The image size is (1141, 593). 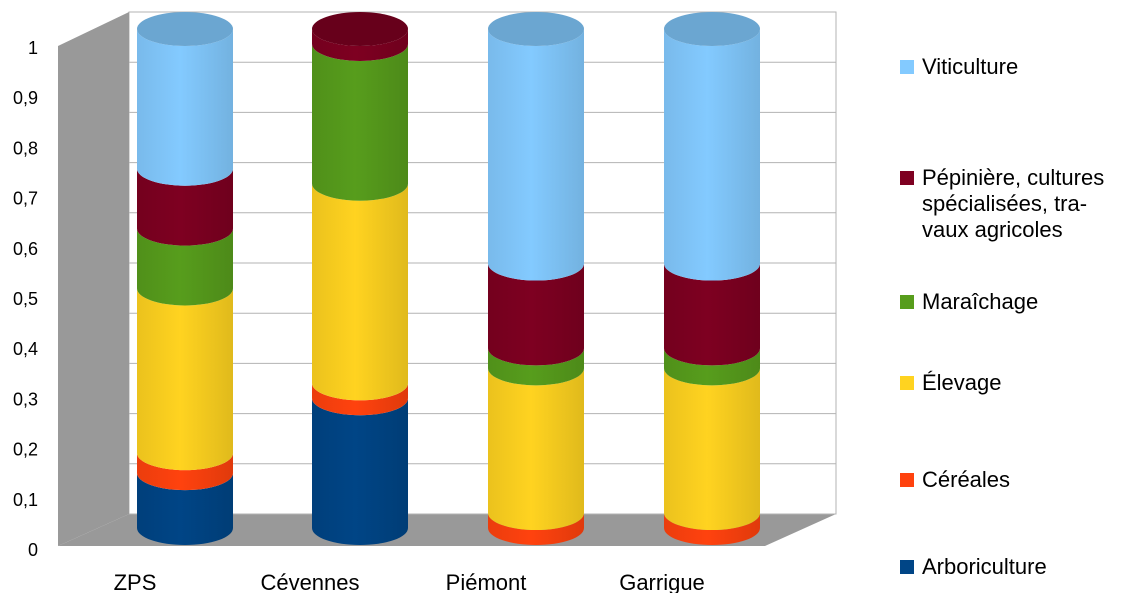 I want to click on legend-item: Céréales, so click(x=1020, y=480).